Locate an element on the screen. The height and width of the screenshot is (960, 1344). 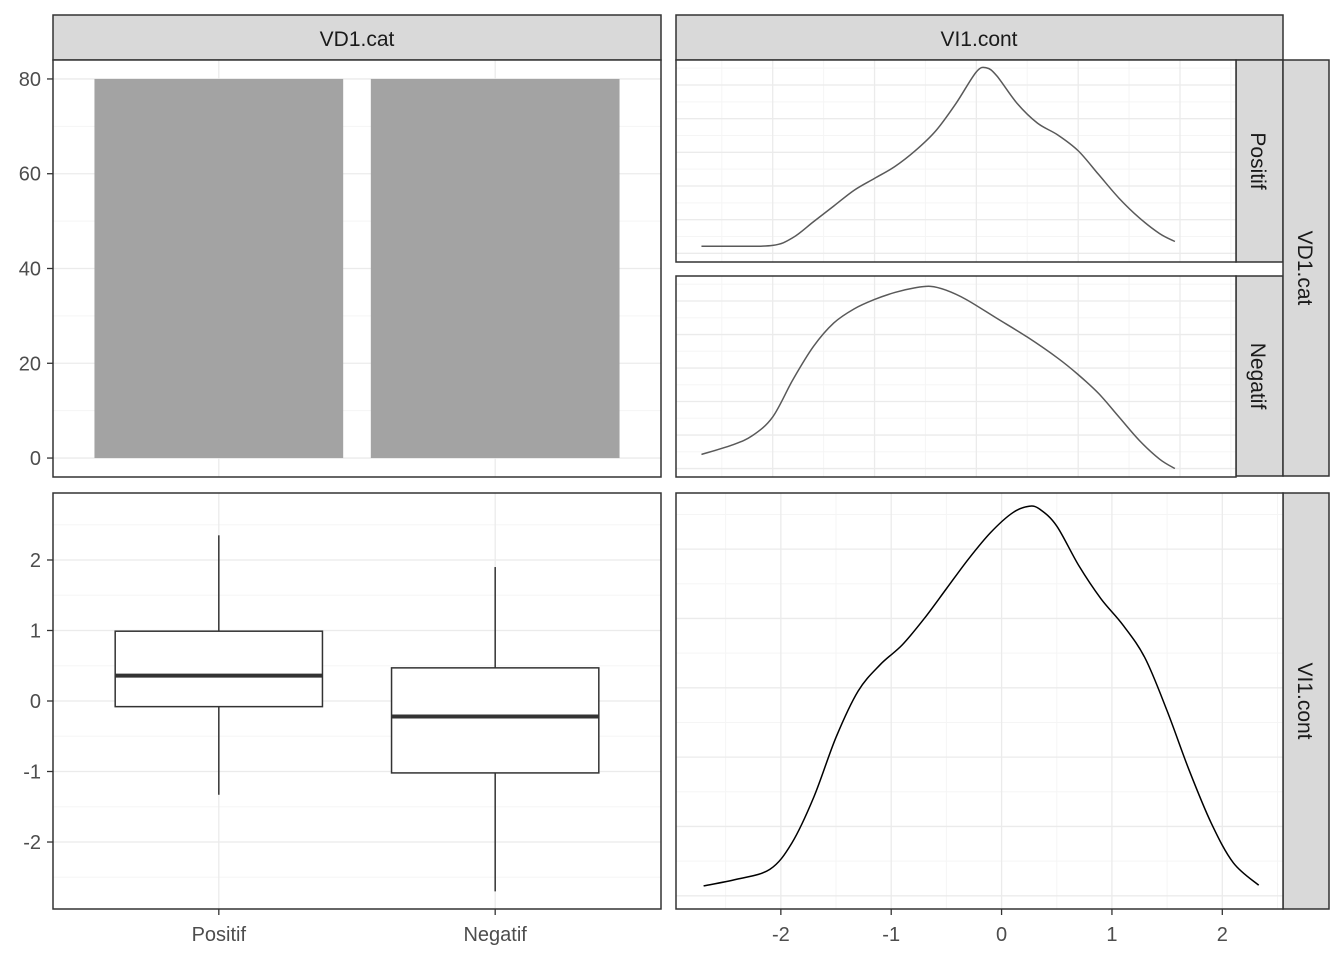
x-tick-label: -2 is located at coordinates (781, 935).